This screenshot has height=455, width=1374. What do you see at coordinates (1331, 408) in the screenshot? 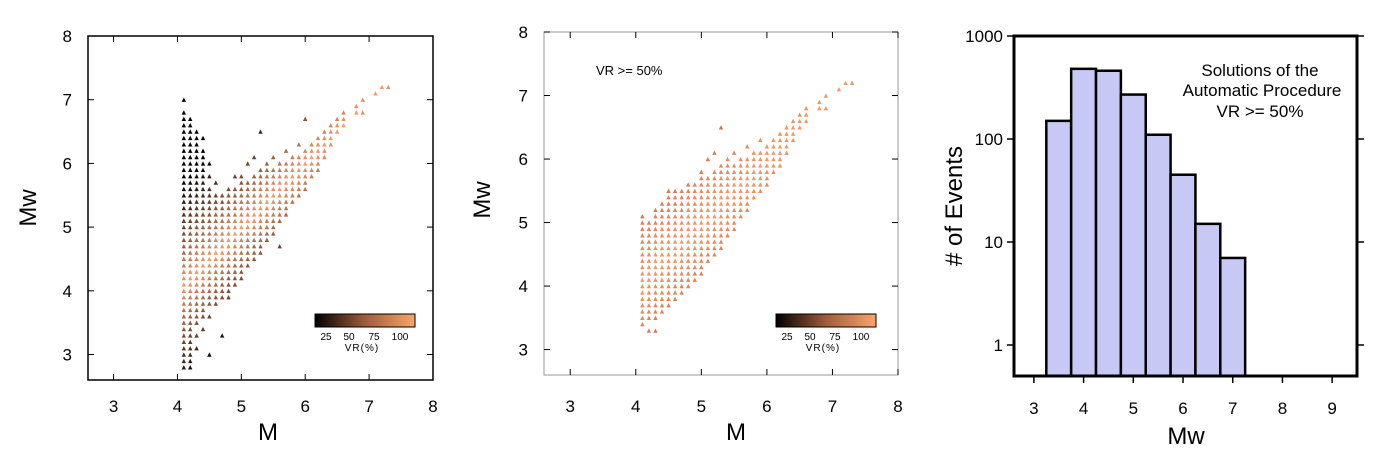
I see `plot3-xtick-label: 9` at bounding box center [1331, 408].